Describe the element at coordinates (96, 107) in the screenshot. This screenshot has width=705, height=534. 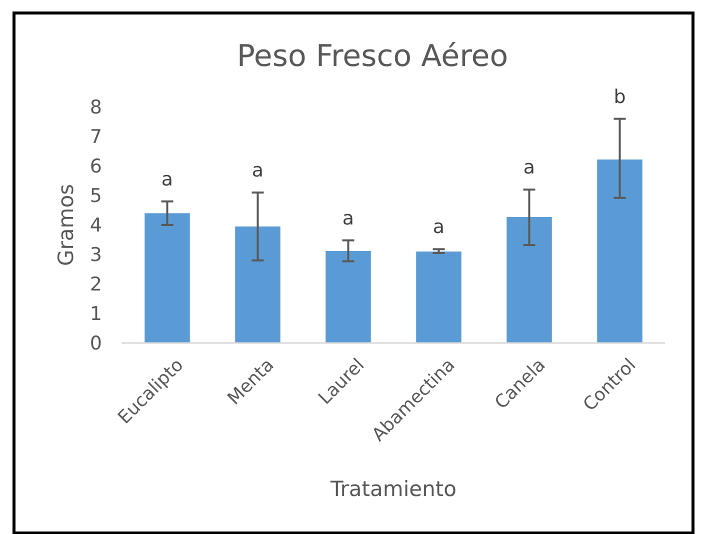
I see `y-tick-label: 8` at that location.